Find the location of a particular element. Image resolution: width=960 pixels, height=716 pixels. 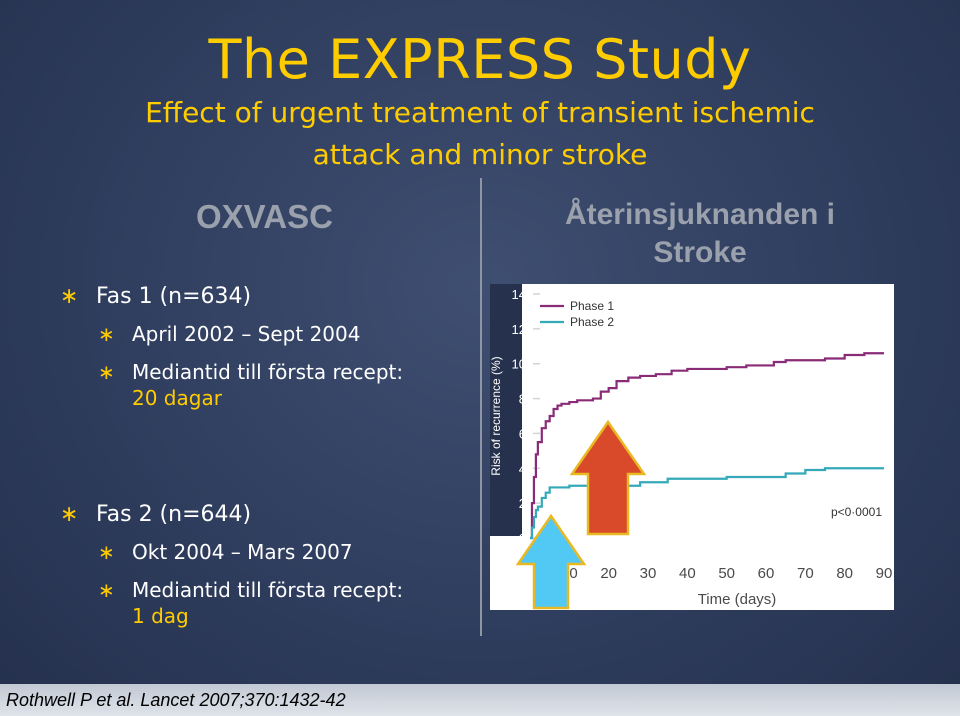

x-tick-label: 50 is located at coordinates (726, 573).